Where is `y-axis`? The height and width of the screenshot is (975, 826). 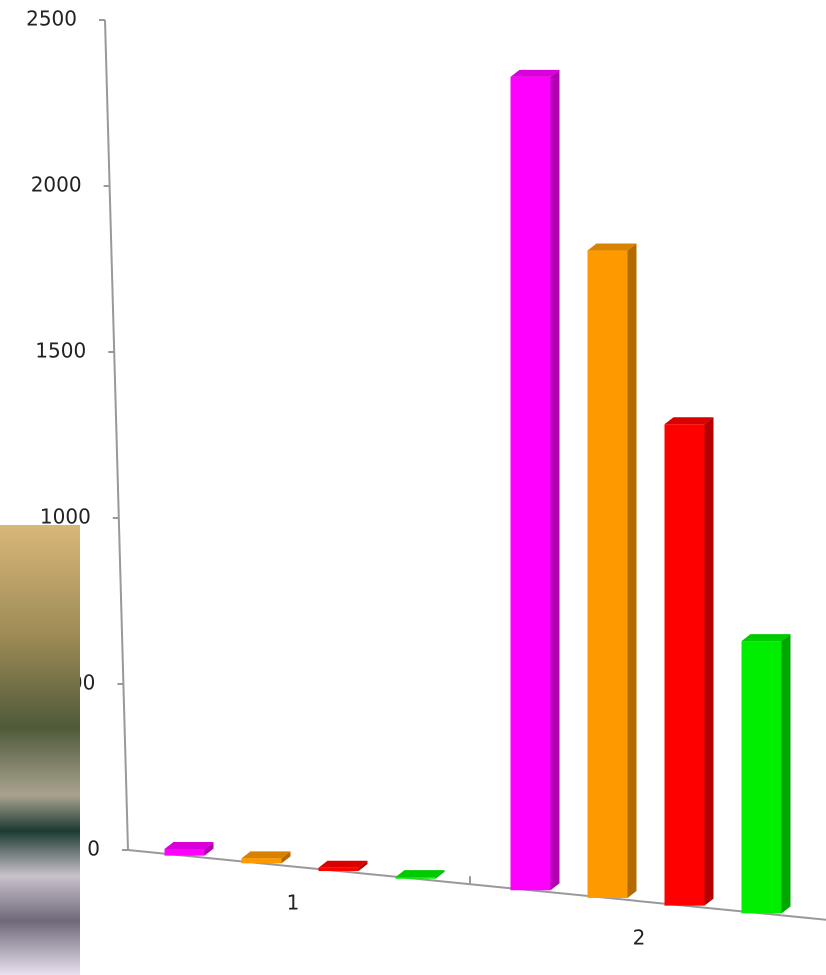
y-axis is located at coordinates (116, 435).